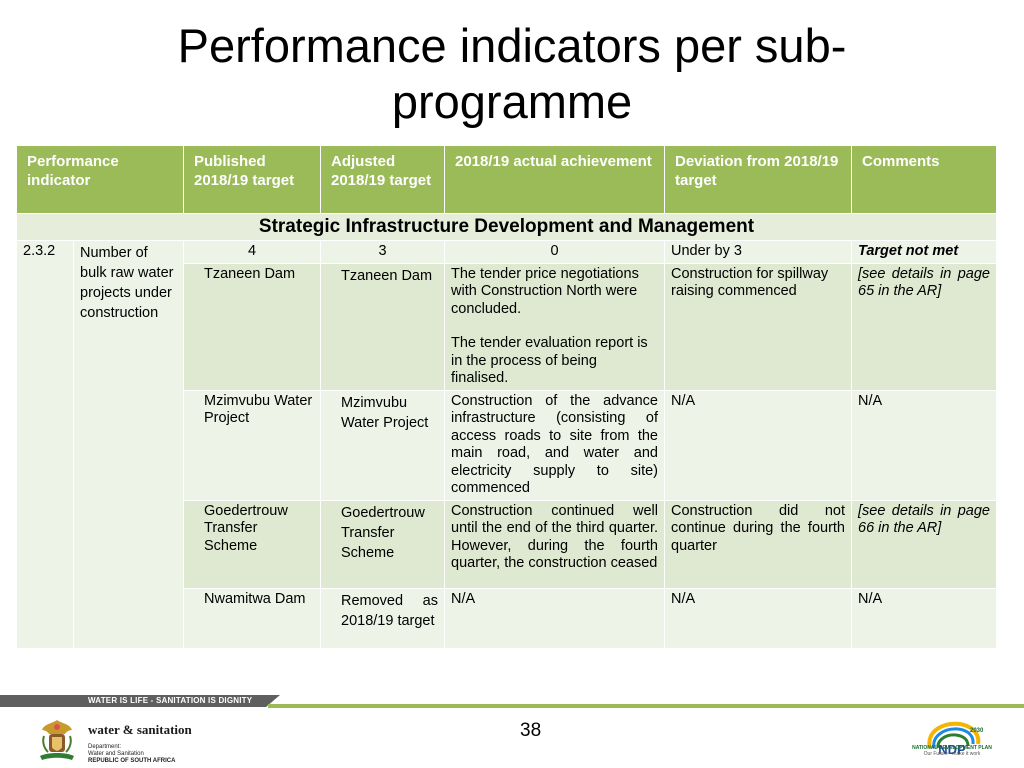 This screenshot has height=768, width=1024. Describe the element at coordinates (45, 444) in the screenshot. I see `indicator-number: 2.3.2` at that location.